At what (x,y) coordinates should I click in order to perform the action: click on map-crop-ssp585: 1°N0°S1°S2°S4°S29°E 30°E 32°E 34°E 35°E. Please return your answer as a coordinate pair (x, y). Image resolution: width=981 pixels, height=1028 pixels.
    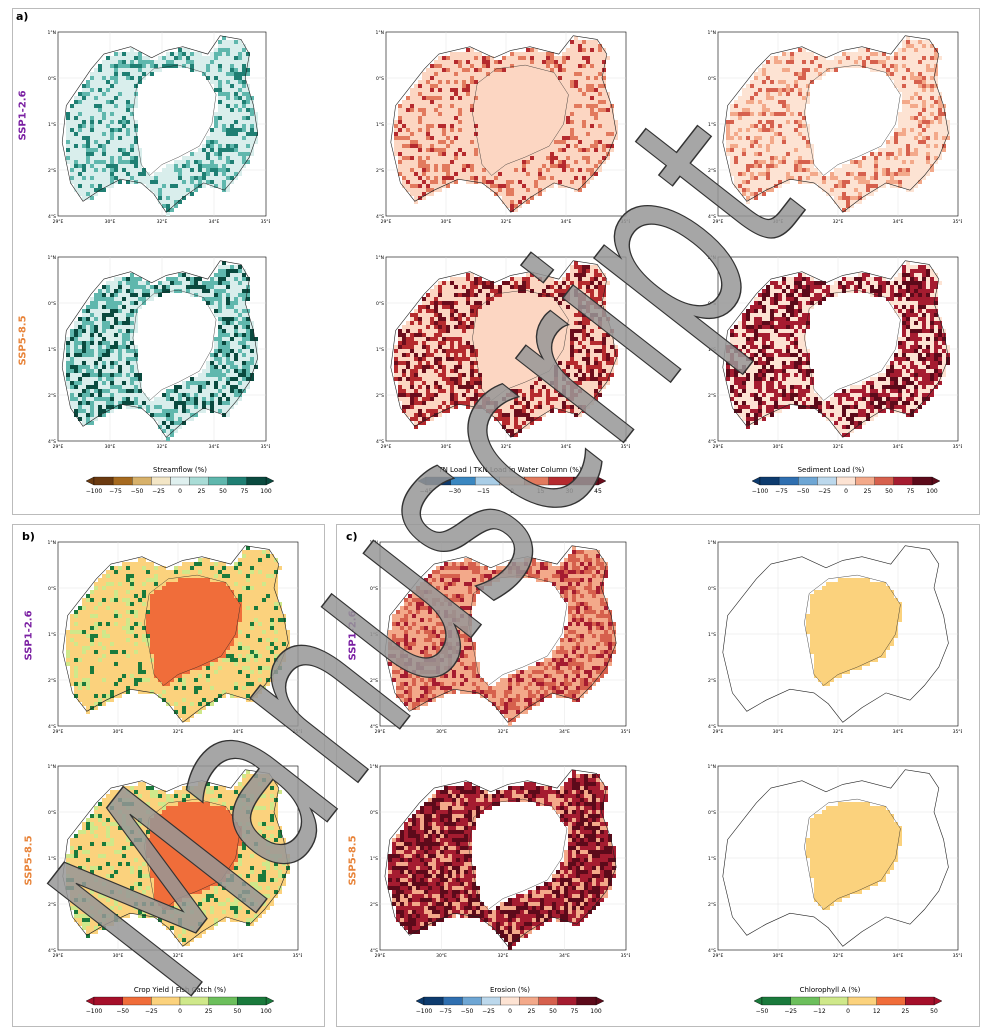
    Looking at the image, I should click on (175, 861).